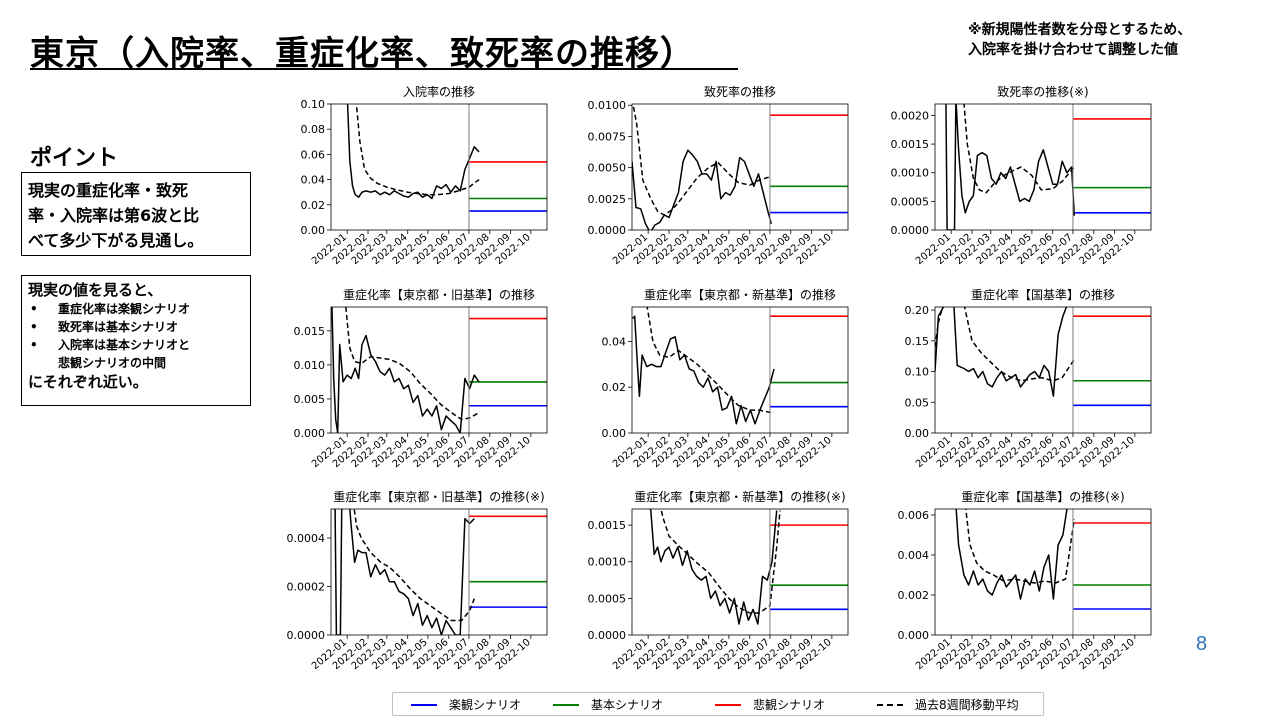 The width and height of the screenshot is (1280, 720). Describe the element at coordinates (914, 595) in the screenshot. I see `y-tick-label: 0.002` at that location.